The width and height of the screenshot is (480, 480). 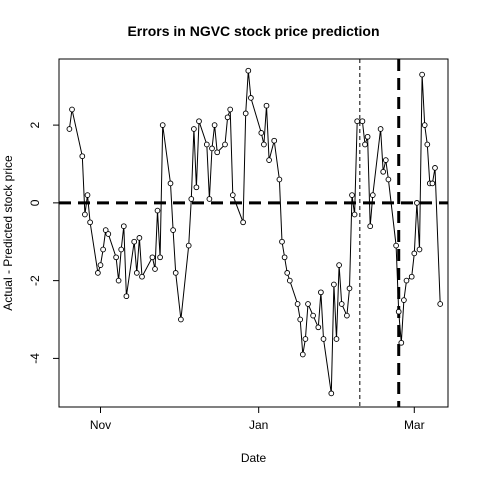 What do you see at coordinates (35, 124) in the screenshot?
I see `y-tick-label: 2` at bounding box center [35, 124].